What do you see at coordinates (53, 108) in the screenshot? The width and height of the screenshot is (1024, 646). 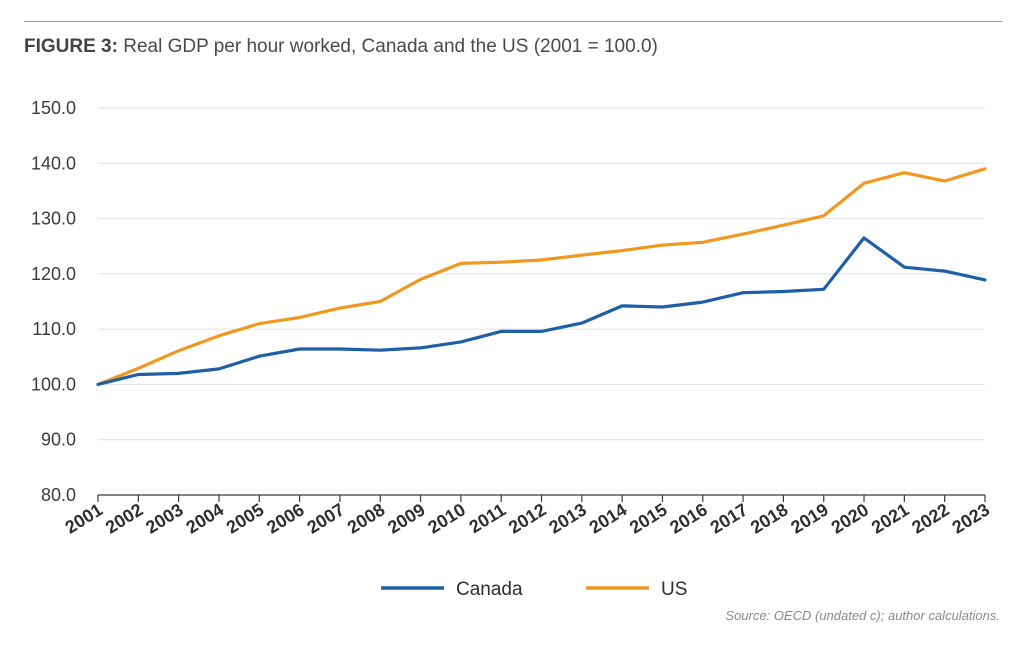 I see `y-tick-label: 150.0` at bounding box center [53, 108].